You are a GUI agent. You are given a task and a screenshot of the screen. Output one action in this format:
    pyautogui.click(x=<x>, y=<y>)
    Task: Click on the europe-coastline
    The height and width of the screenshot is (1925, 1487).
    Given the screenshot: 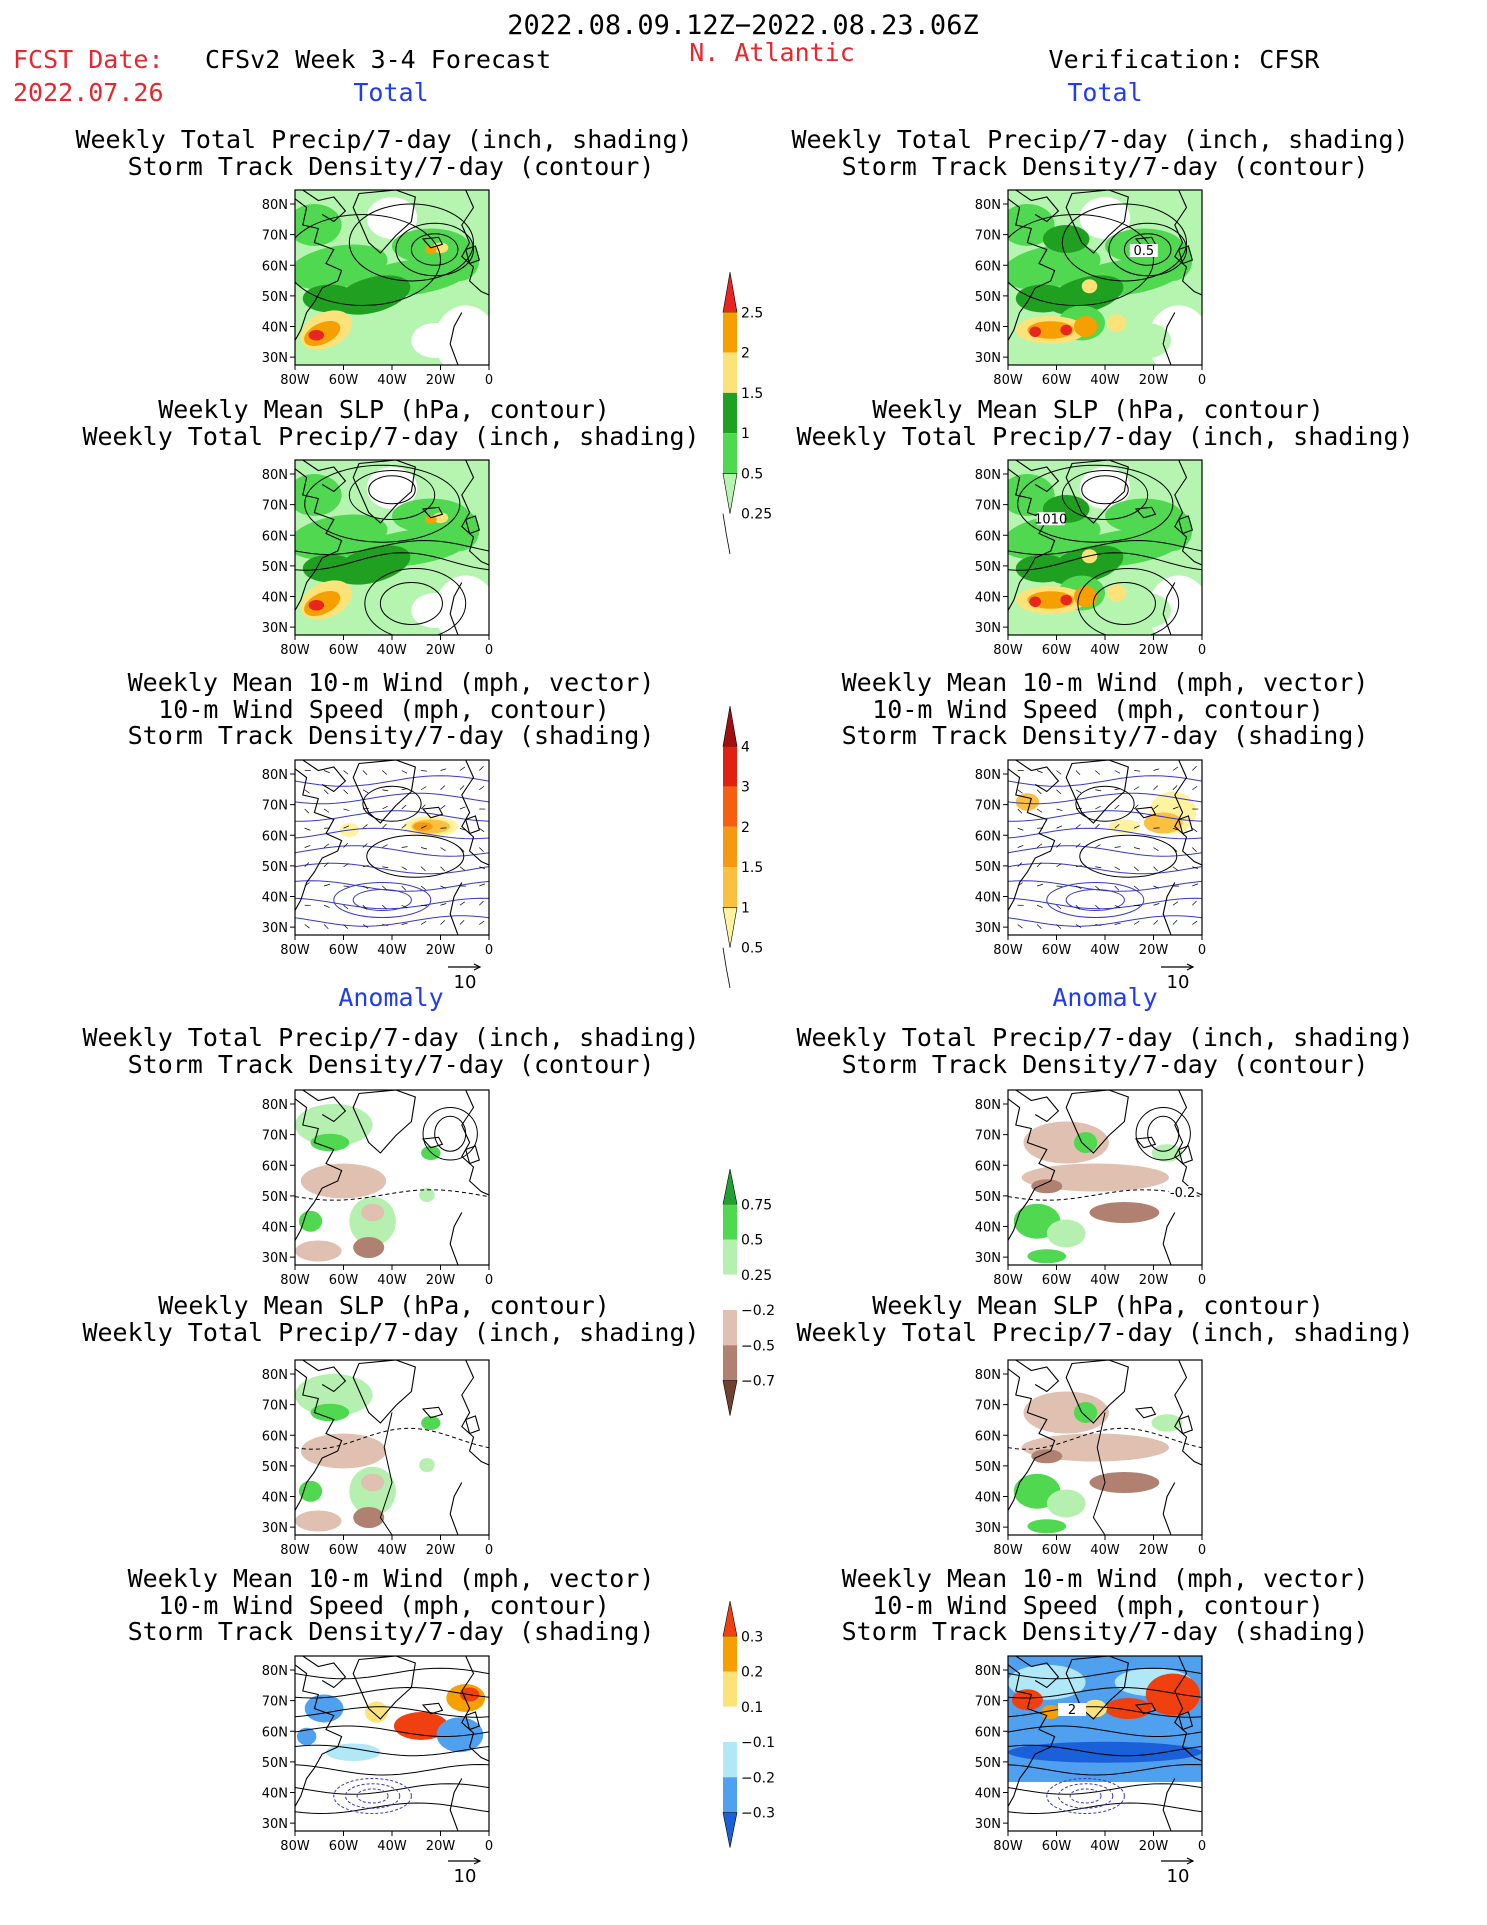 What is the action you would take?
    pyautogui.click(x=1188, y=243)
    